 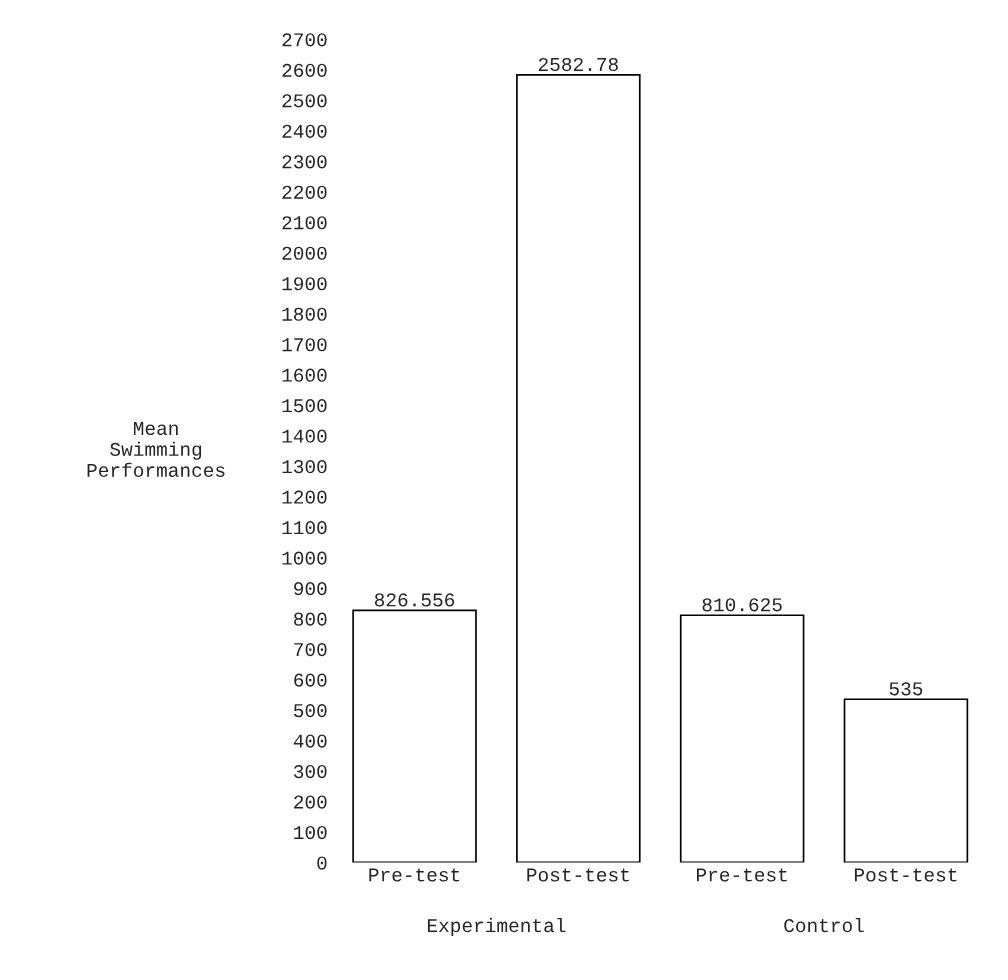 What do you see at coordinates (310, 650) in the screenshot?
I see `y-tick-label: 700` at bounding box center [310, 650].